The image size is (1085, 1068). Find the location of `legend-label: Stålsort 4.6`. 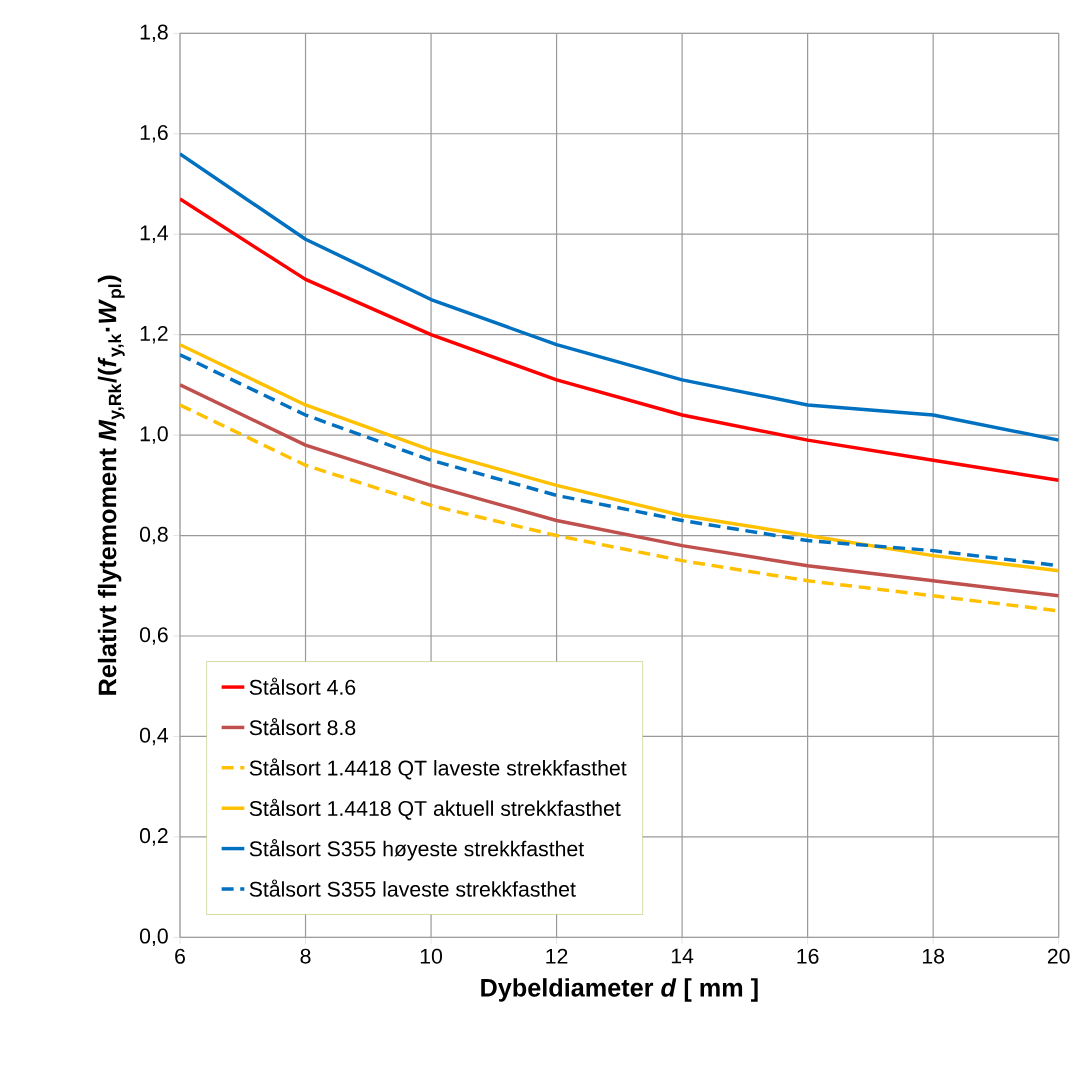

legend-label: Stålsort 4.6 is located at coordinates (302, 686).